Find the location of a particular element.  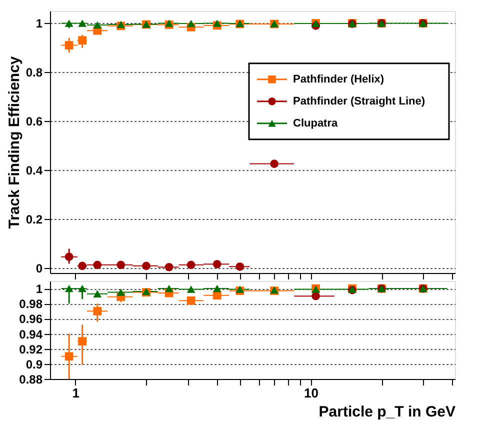

y-tick-label: 0.98 is located at coordinates (31, 304).